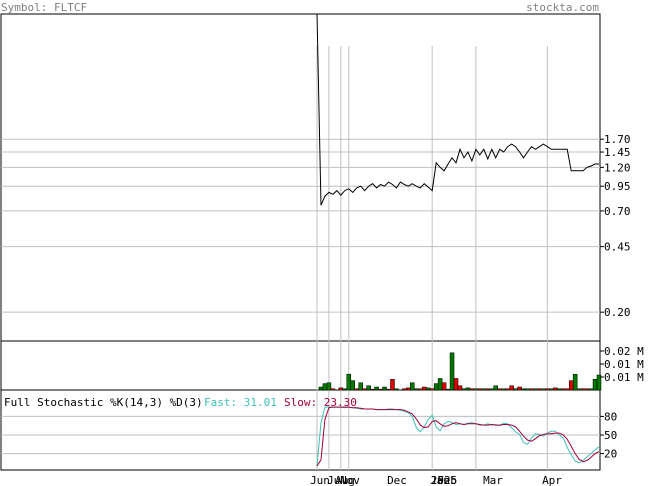 The width and height of the screenshot is (655, 486). What do you see at coordinates (440, 480) in the screenshot?
I see `x-axis-label: Jan` at bounding box center [440, 480].